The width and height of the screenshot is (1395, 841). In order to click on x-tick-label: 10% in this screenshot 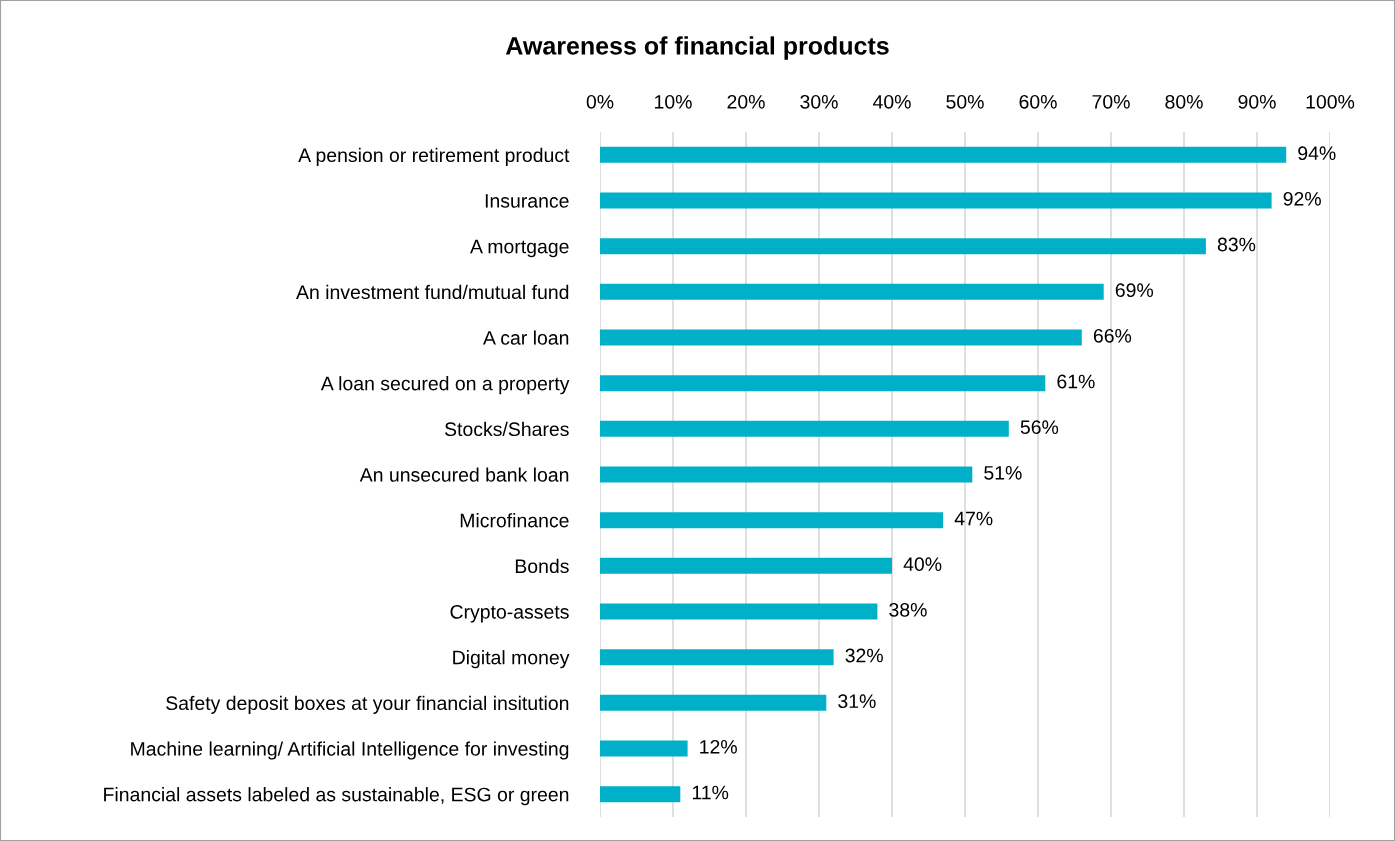, I will do `click(673, 101)`.